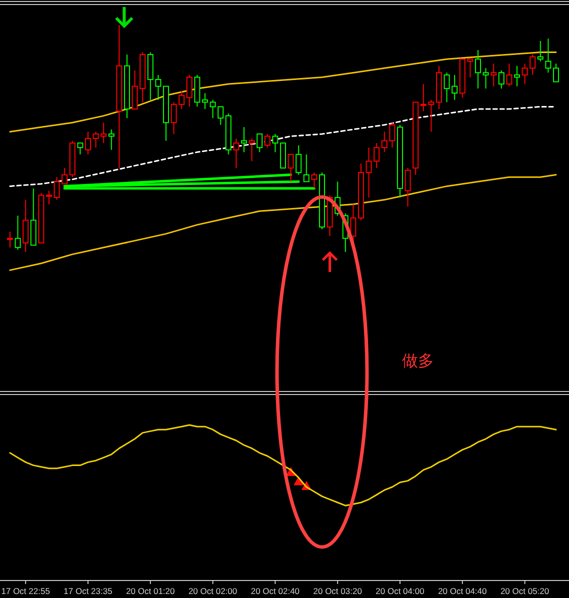 The image size is (569, 598). Describe the element at coordinates (213, 591) in the screenshot. I see `x-tick-label: 20 Oct 02:00` at that location.